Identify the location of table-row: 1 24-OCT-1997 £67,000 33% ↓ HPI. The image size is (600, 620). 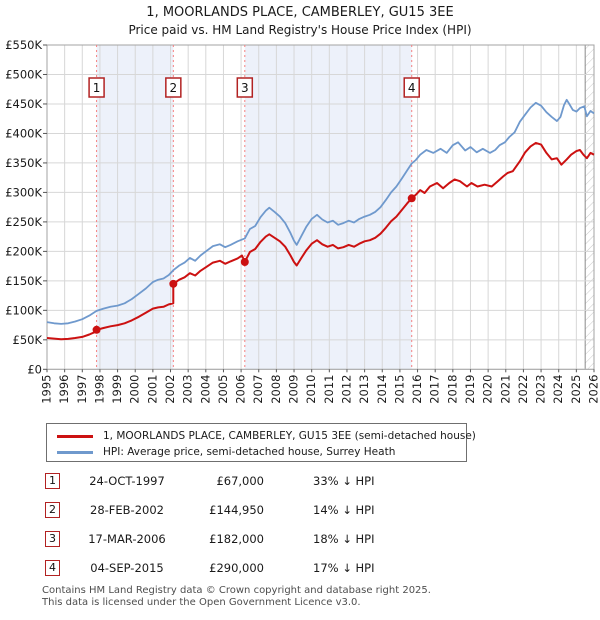
(300, 482).